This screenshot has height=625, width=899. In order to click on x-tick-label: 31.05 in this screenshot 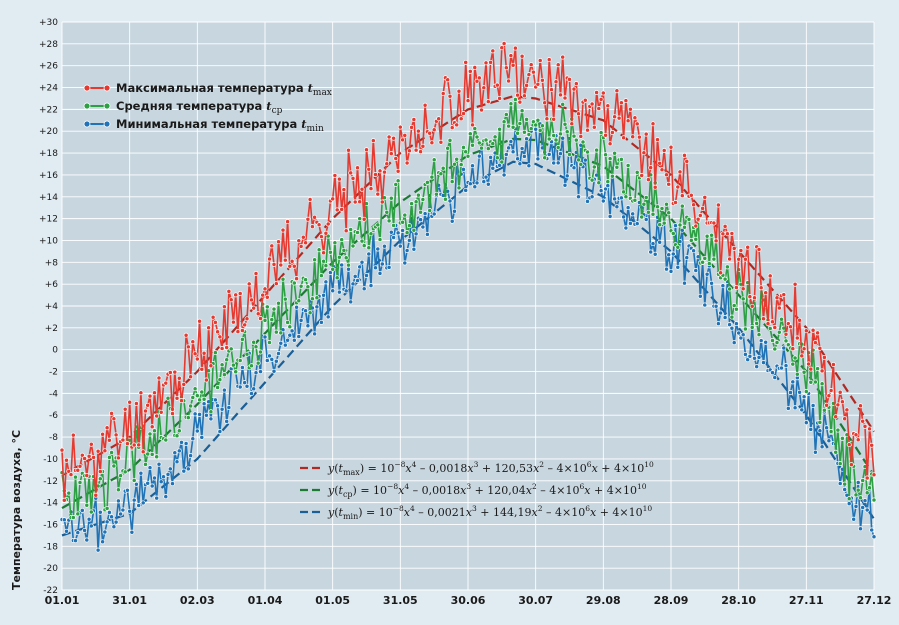, I will do `click(400, 600)`.